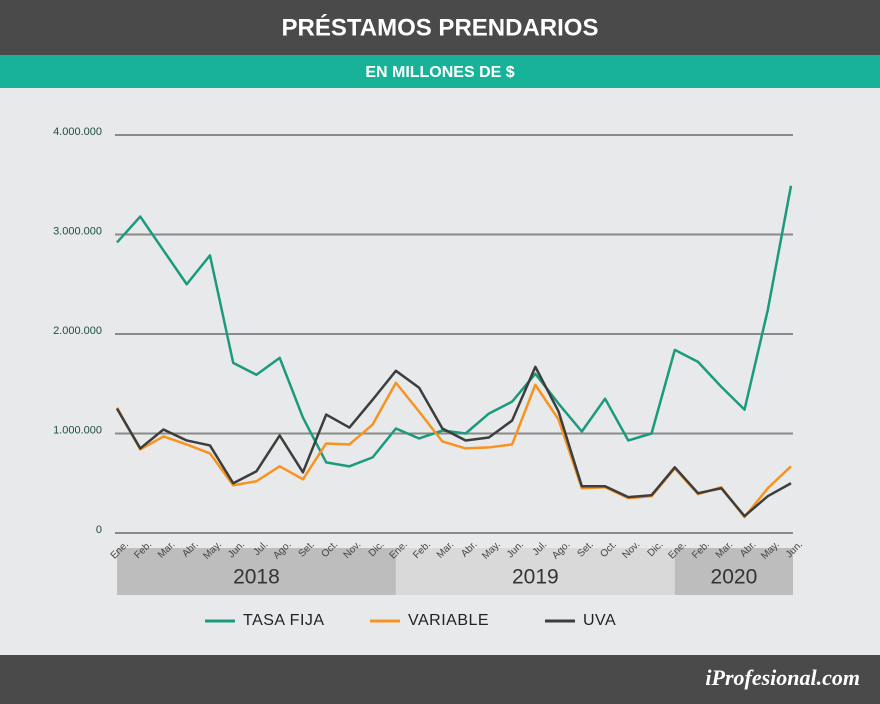  I want to click on header, so click(440, 27).